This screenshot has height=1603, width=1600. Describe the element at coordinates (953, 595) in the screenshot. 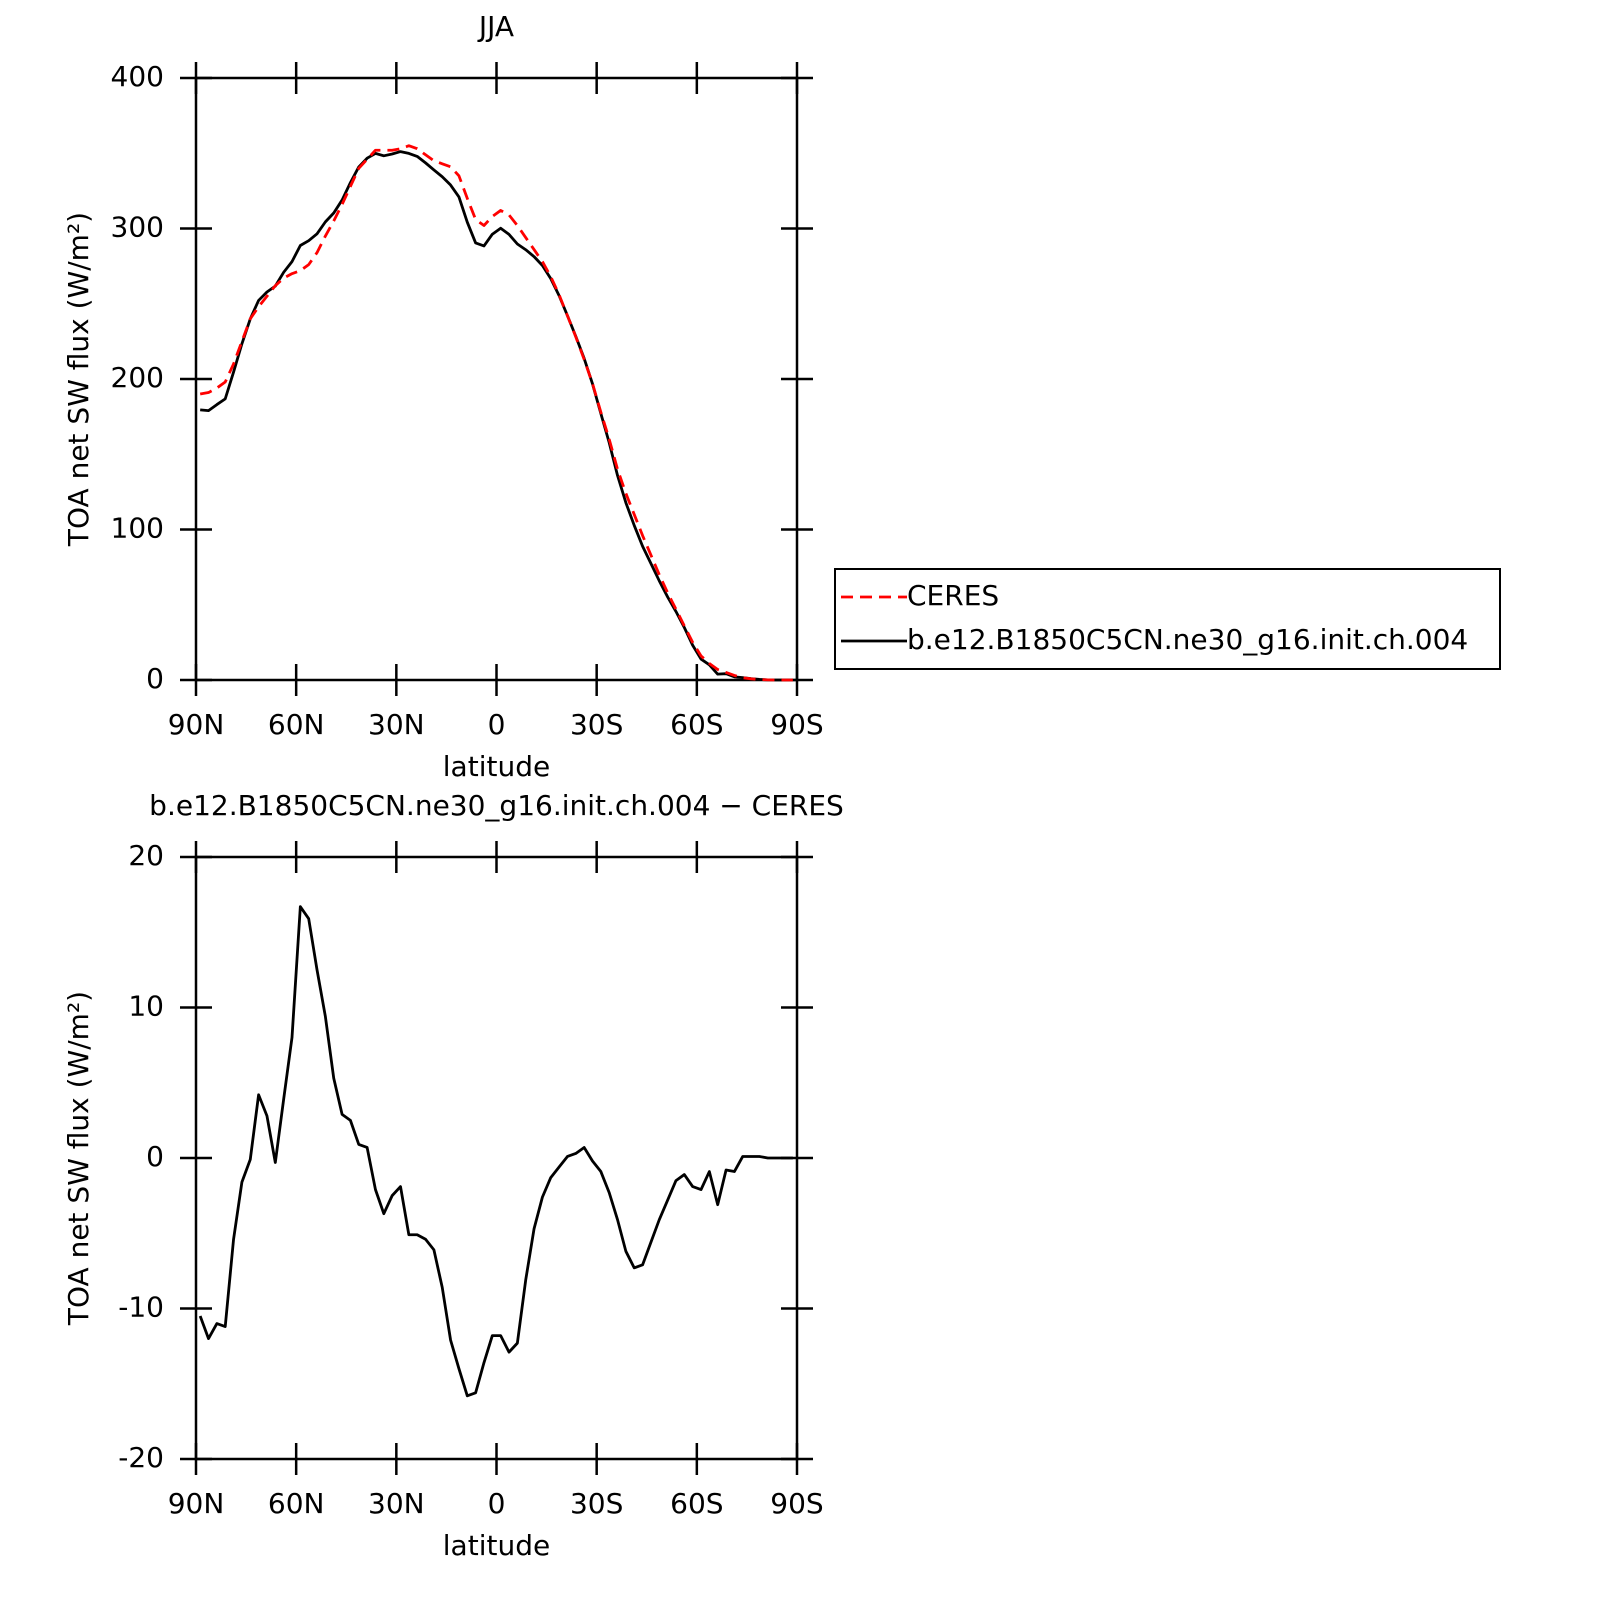

I see `legend-label: CERES` at that location.